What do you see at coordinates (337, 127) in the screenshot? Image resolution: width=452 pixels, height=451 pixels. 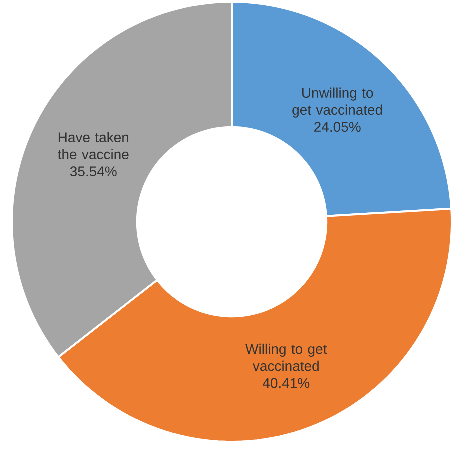 I see `data-label: 24.05%` at bounding box center [337, 127].